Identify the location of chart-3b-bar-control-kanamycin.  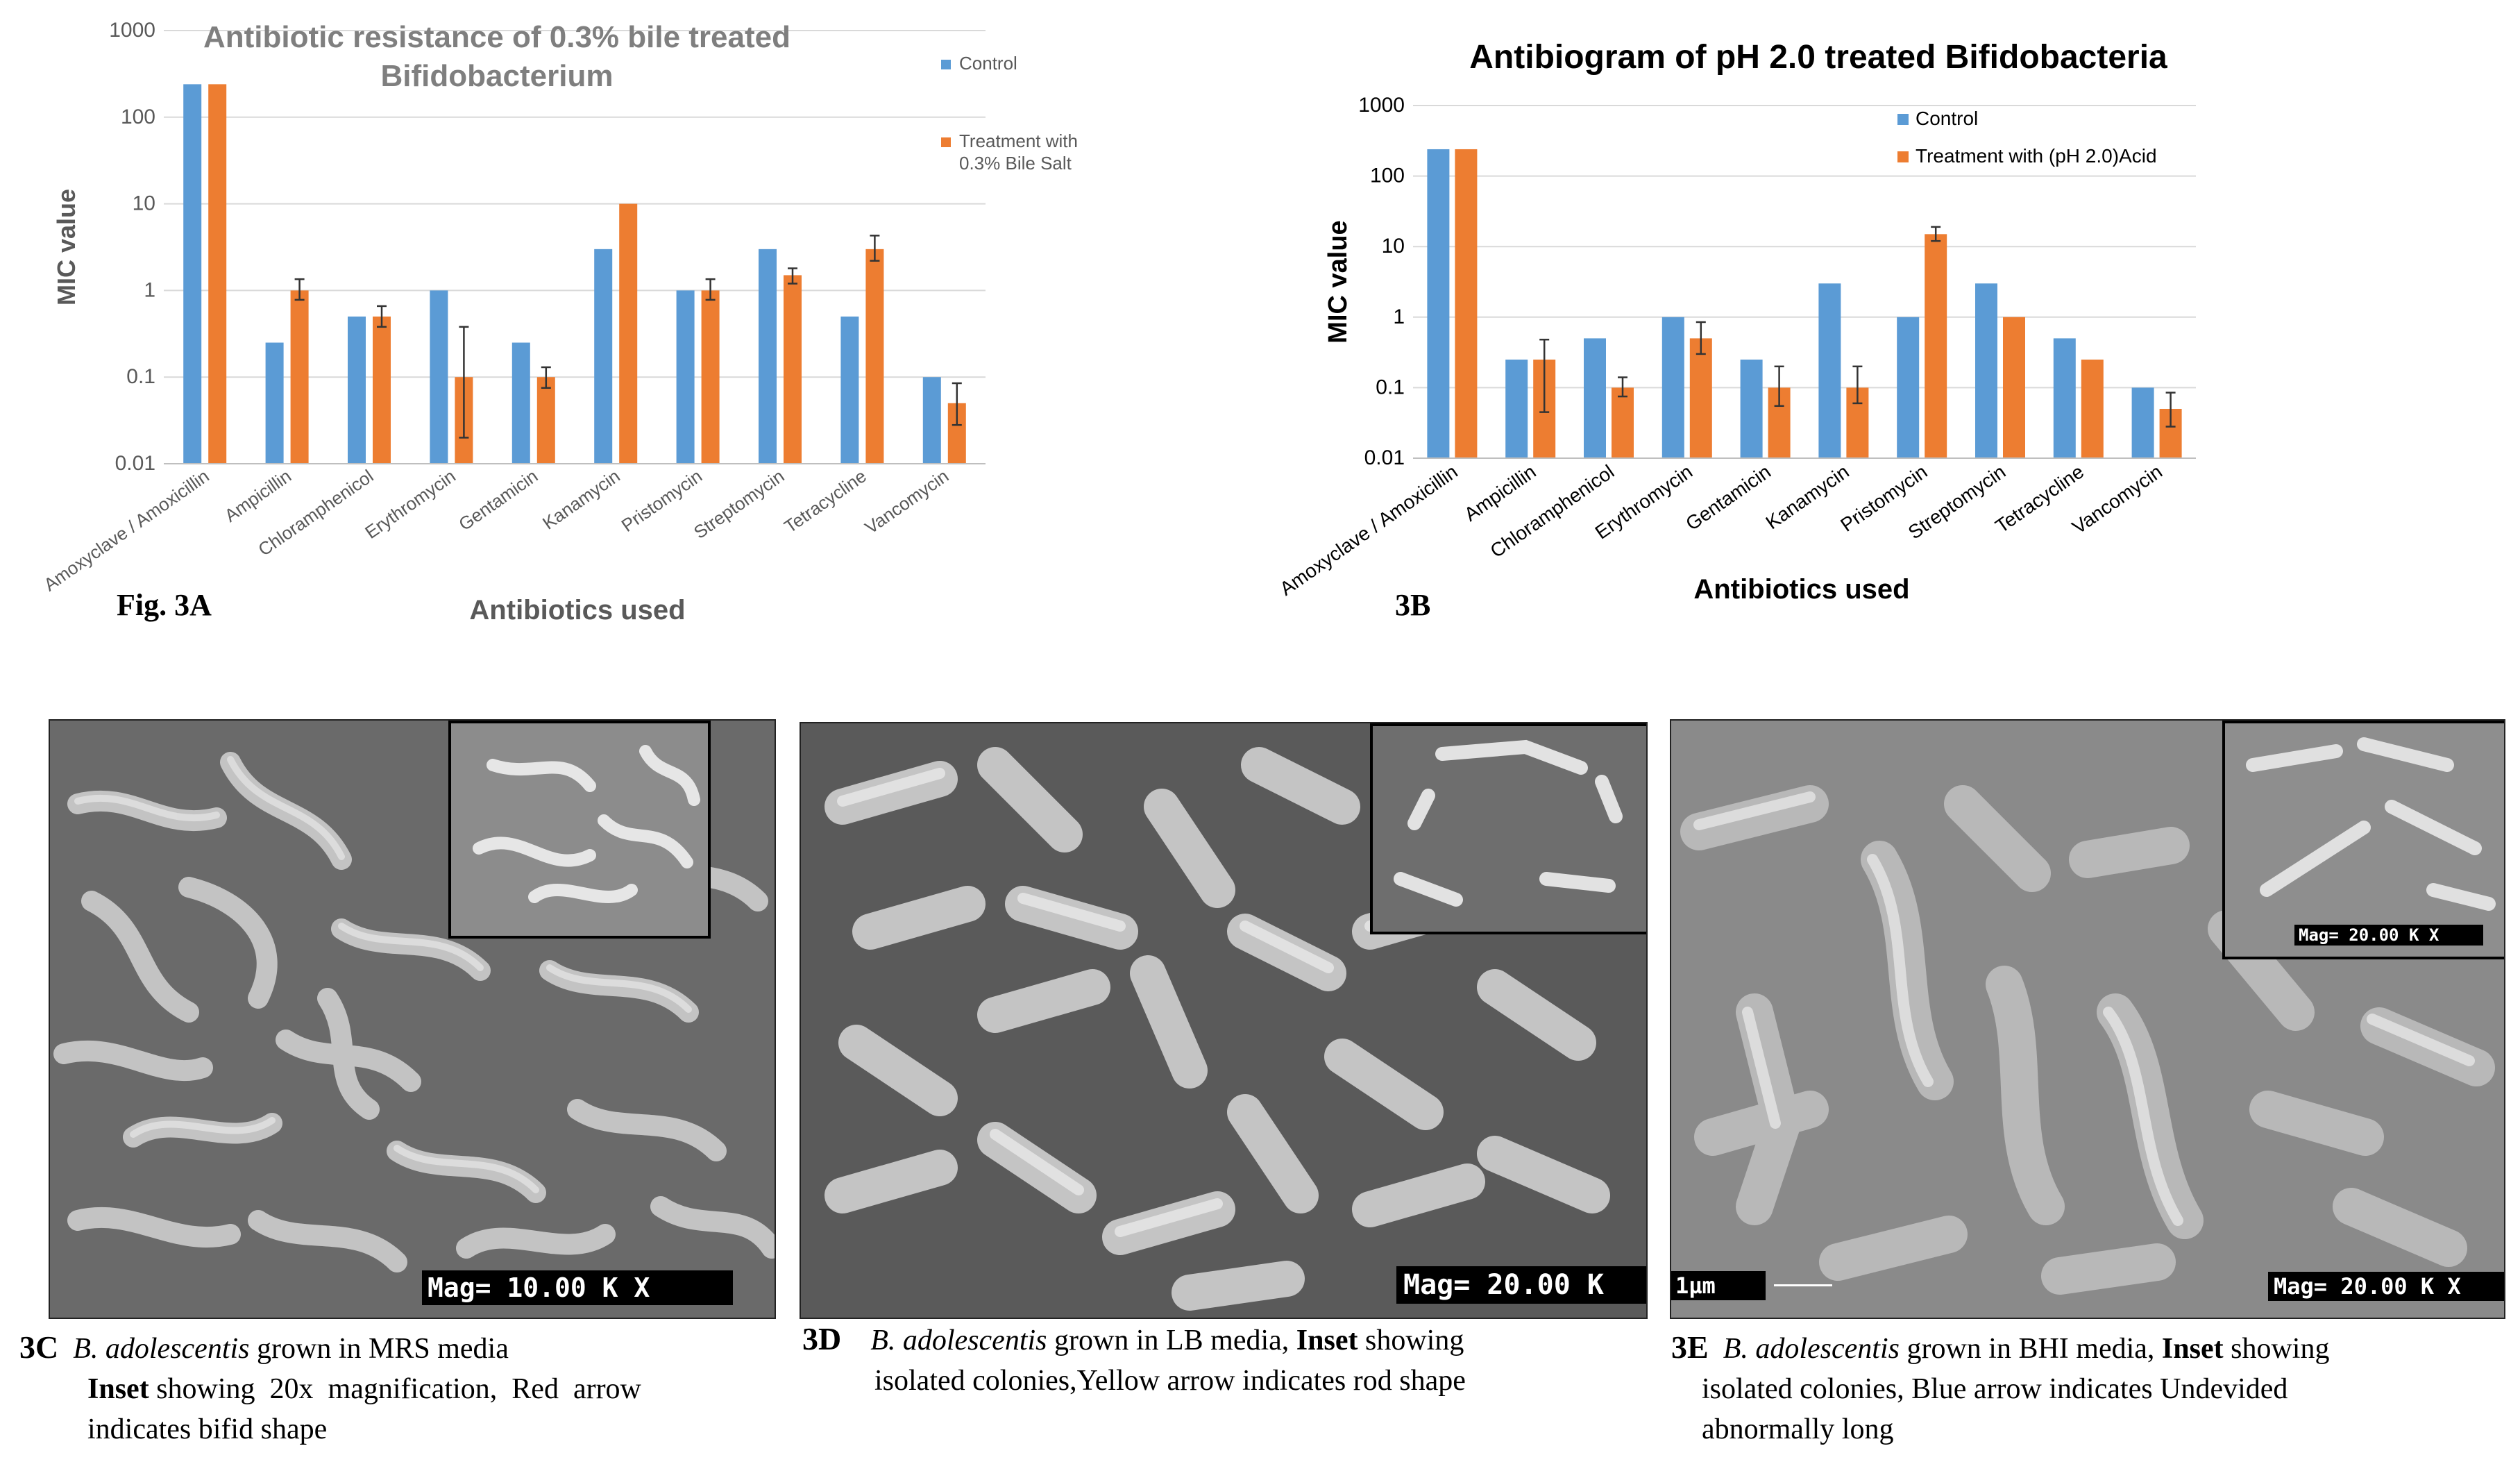
(1829, 370).